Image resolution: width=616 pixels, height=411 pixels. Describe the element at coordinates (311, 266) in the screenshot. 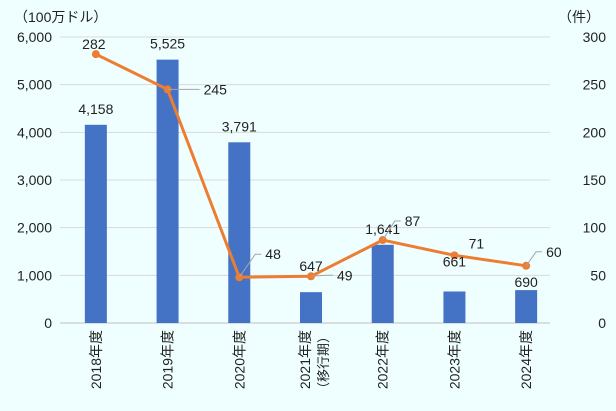

I see `bar-value-label: 647` at that location.